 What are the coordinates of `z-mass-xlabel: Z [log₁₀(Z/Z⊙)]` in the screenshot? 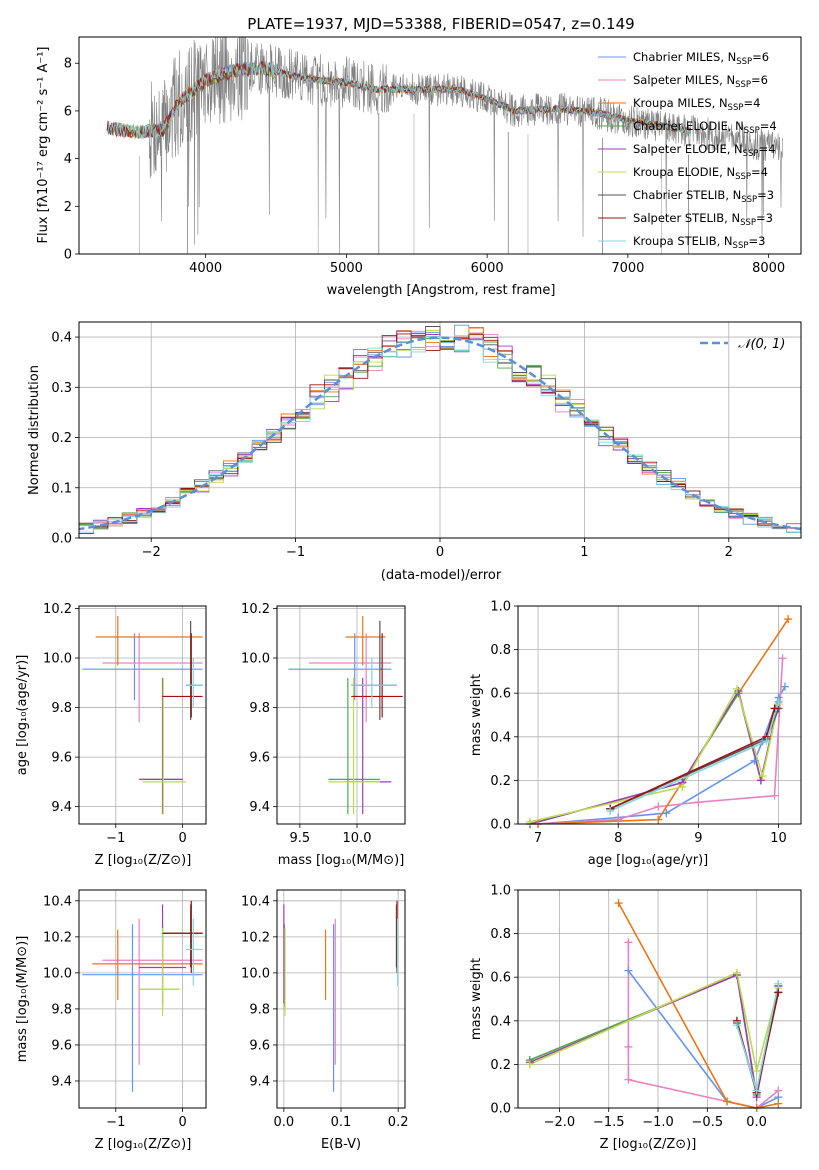 It's located at (143, 1144).